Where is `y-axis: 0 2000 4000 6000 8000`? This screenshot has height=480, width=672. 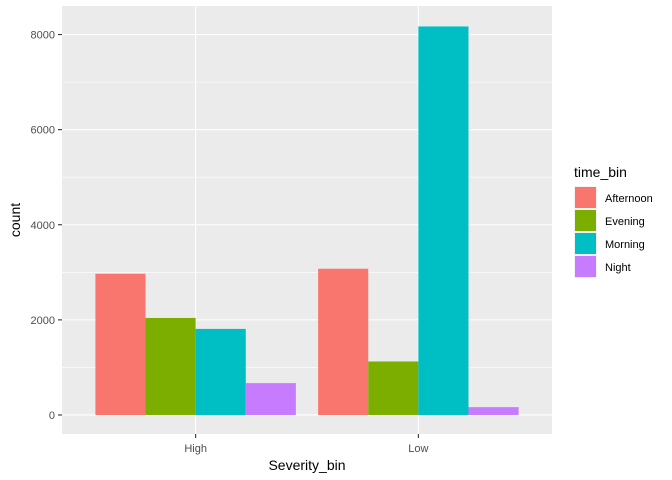 y-axis: 0 2000 4000 6000 8000 is located at coordinates (46, 226).